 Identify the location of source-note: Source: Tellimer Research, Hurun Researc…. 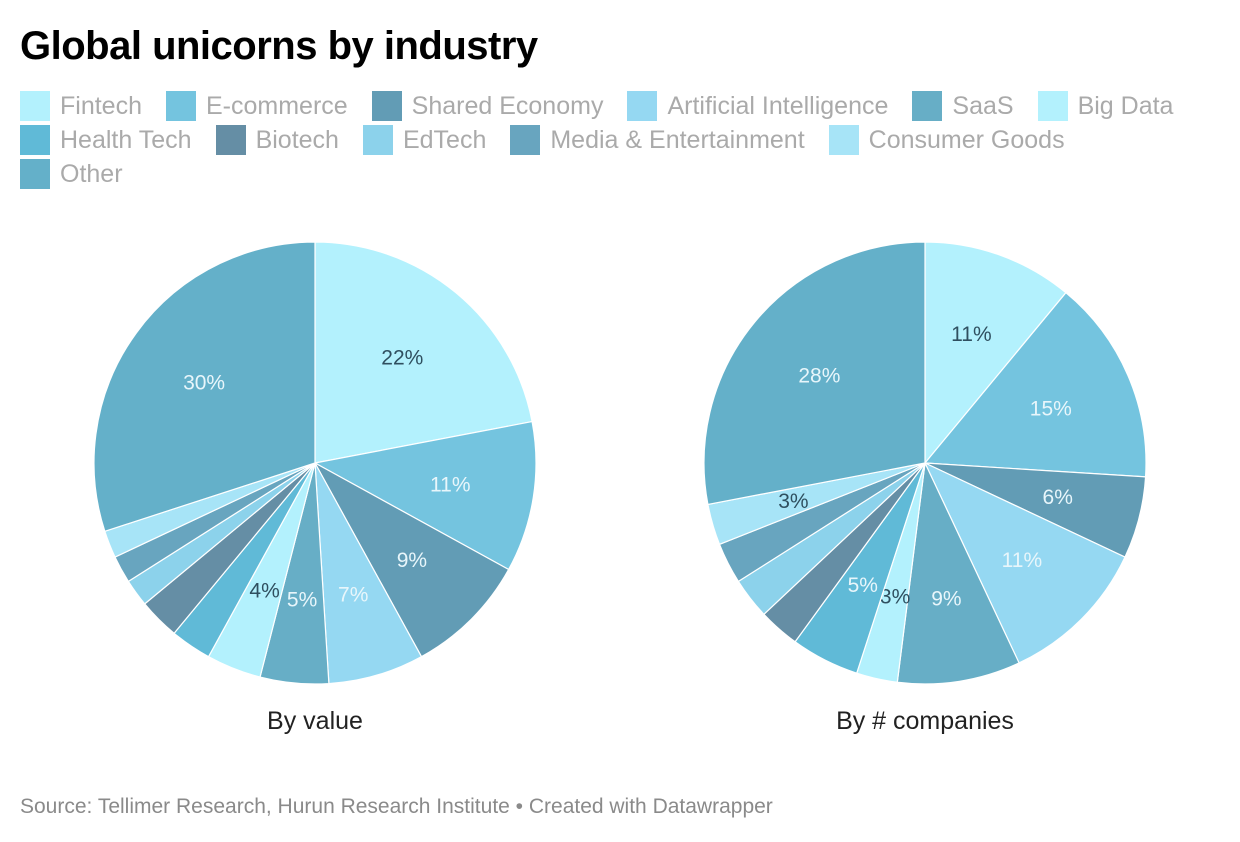
(396, 806).